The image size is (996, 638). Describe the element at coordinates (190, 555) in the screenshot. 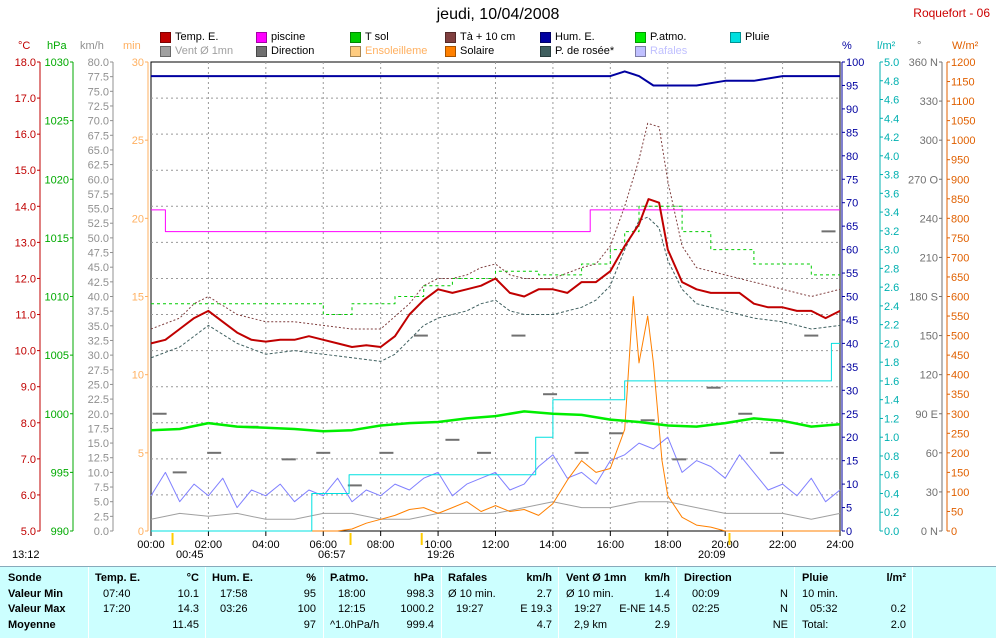

I see `time-marker-label: 00:45` at that location.